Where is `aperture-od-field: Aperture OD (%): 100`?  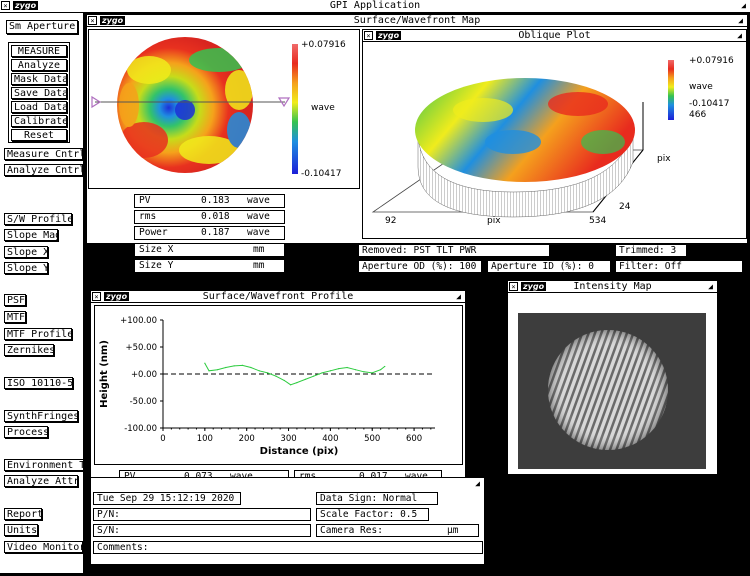
aperture-od-field: Aperture OD (%): 100 is located at coordinates (420, 266).